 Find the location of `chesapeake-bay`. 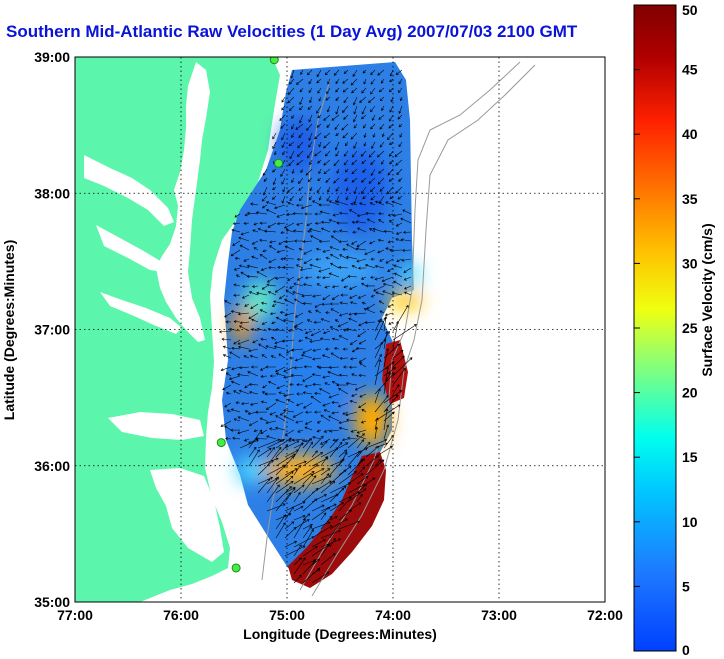

chesapeake-bay is located at coordinates (183, 202).